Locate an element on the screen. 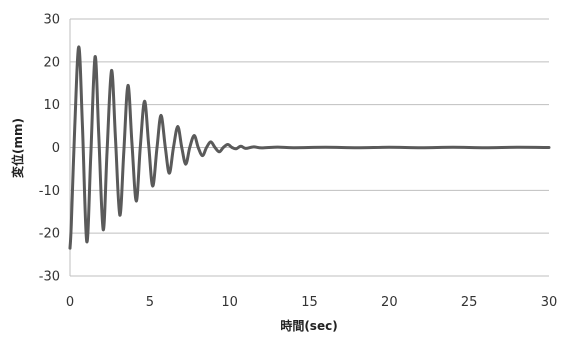  y-tick-label: -10 is located at coordinates (49, 191).